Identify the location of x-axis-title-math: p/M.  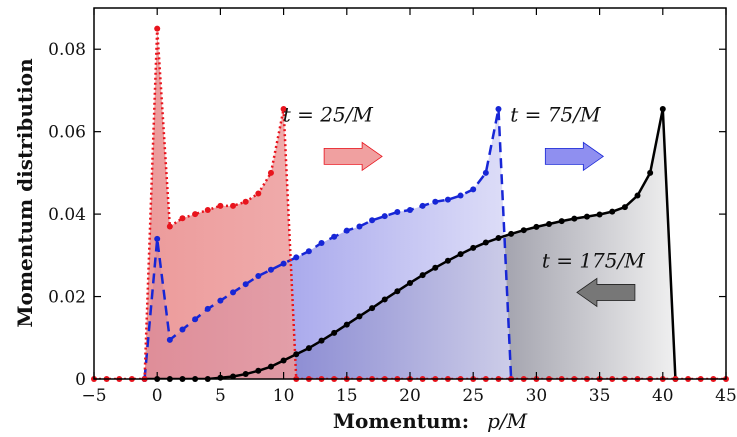
(507, 421).